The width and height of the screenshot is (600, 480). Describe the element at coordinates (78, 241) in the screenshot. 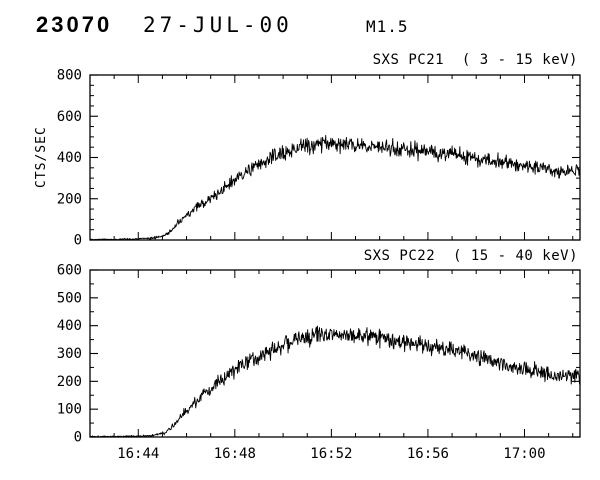

I see `pc21-ytick-label: 0` at that location.